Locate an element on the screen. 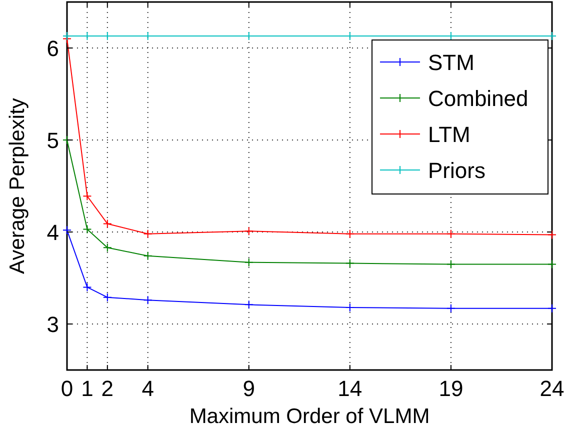 The image size is (566, 433). y-tick-label: 5 is located at coordinates (52, 140).